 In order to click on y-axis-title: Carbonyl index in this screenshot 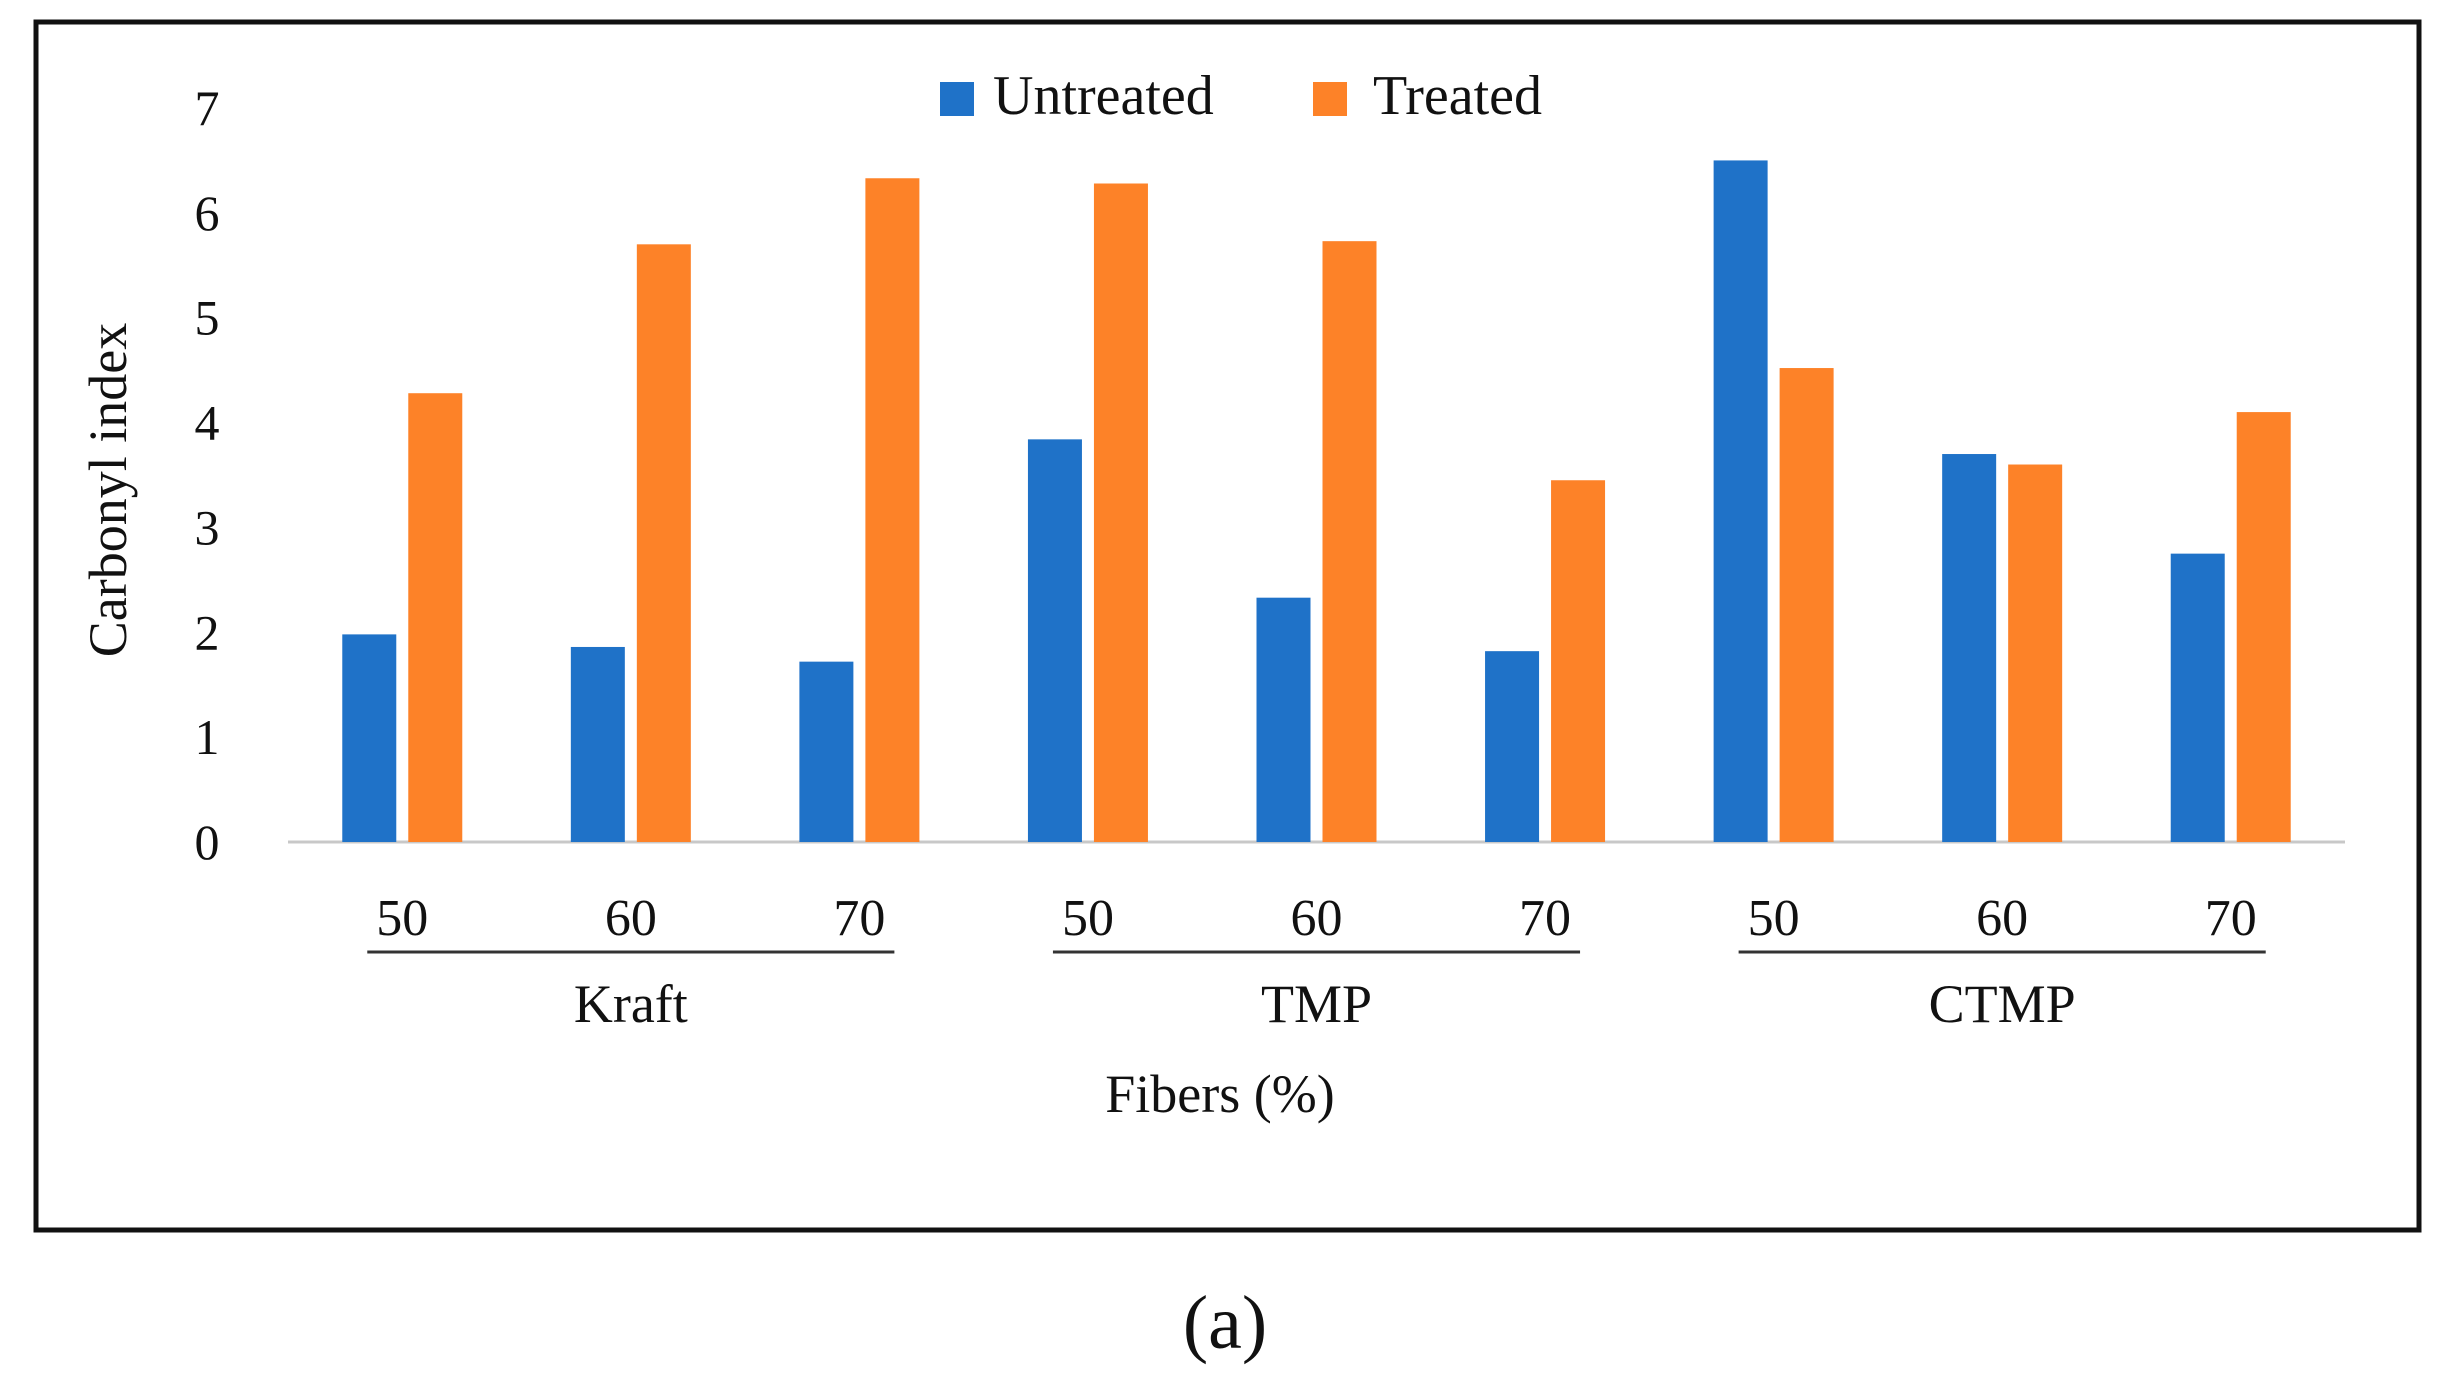, I will do `click(108, 490)`.